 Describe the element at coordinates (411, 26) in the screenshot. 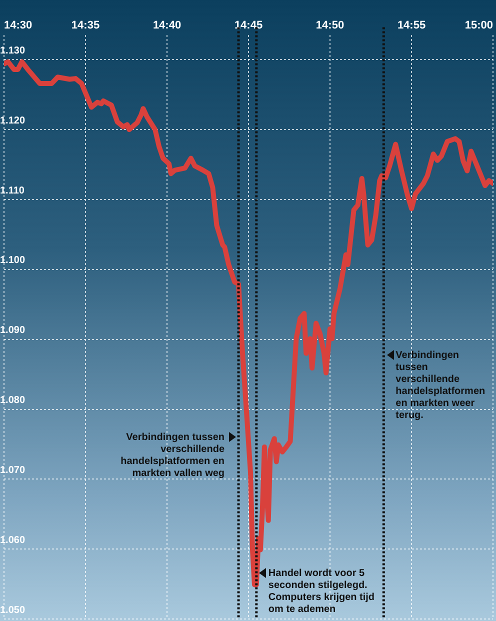

I see `x-tick-label: 14:55` at that location.